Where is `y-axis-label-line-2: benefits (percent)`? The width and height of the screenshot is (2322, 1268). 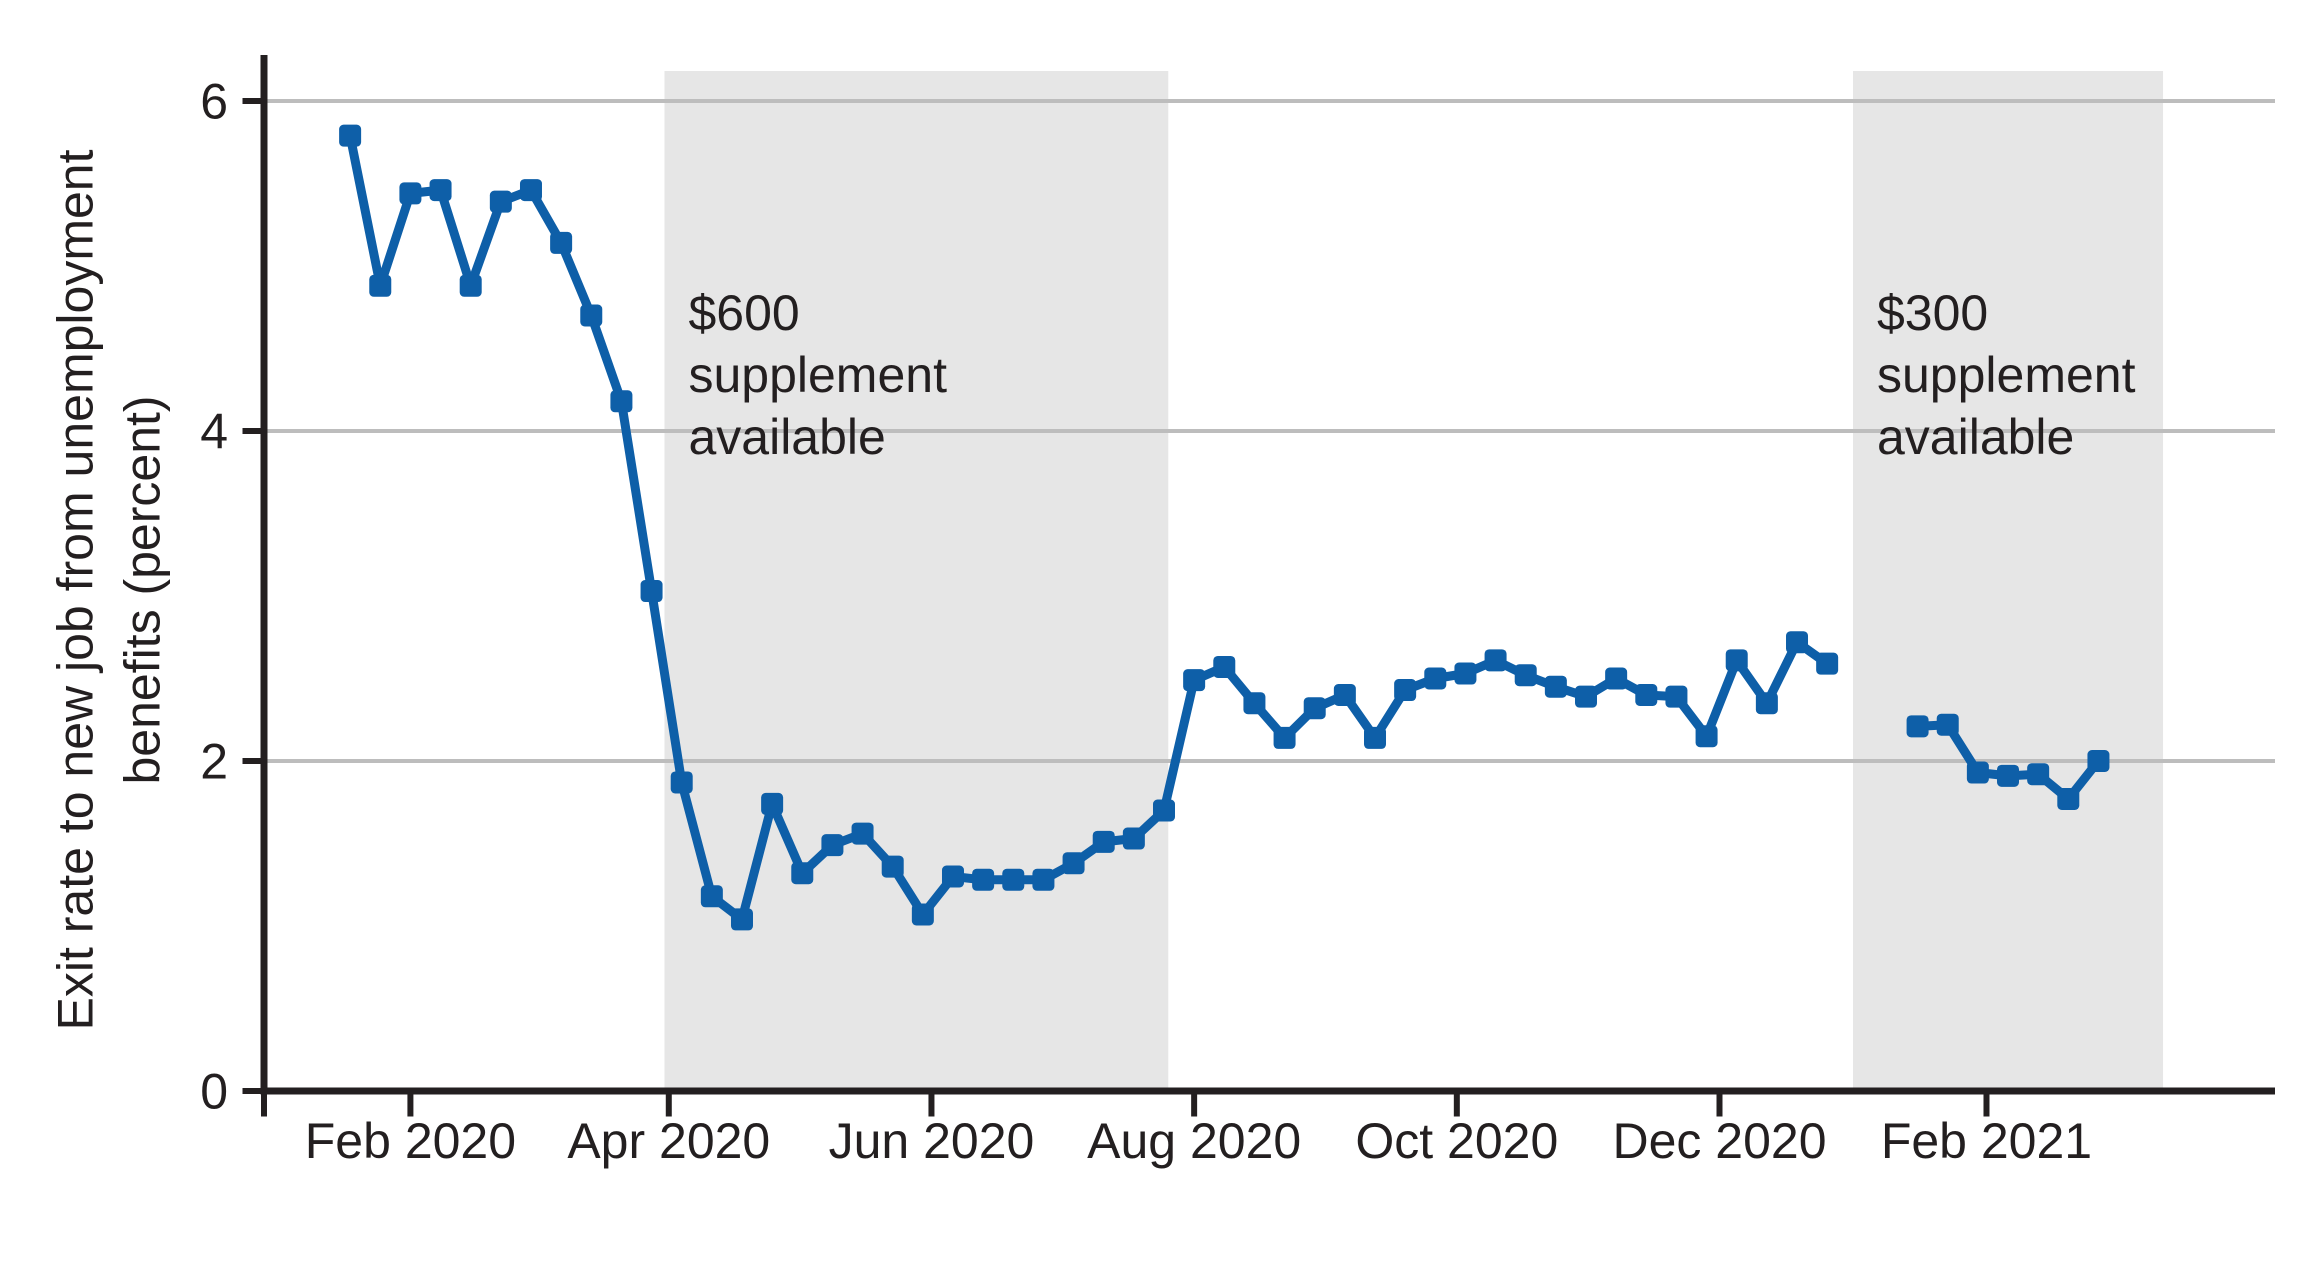
y-axis-label-line-2: benefits (percent) is located at coordinates (143, 589).